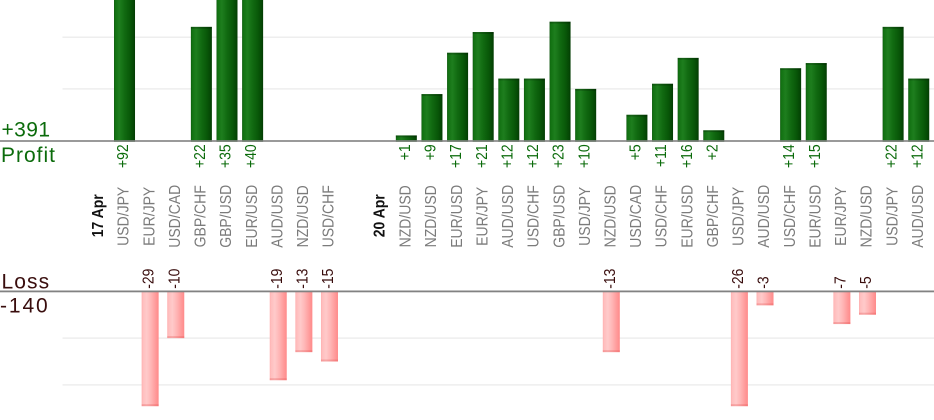 Image resolution: width=934 pixels, height=420 pixels. Describe the element at coordinates (25, 305) in the screenshot. I see `svg-text: -140` at that location.